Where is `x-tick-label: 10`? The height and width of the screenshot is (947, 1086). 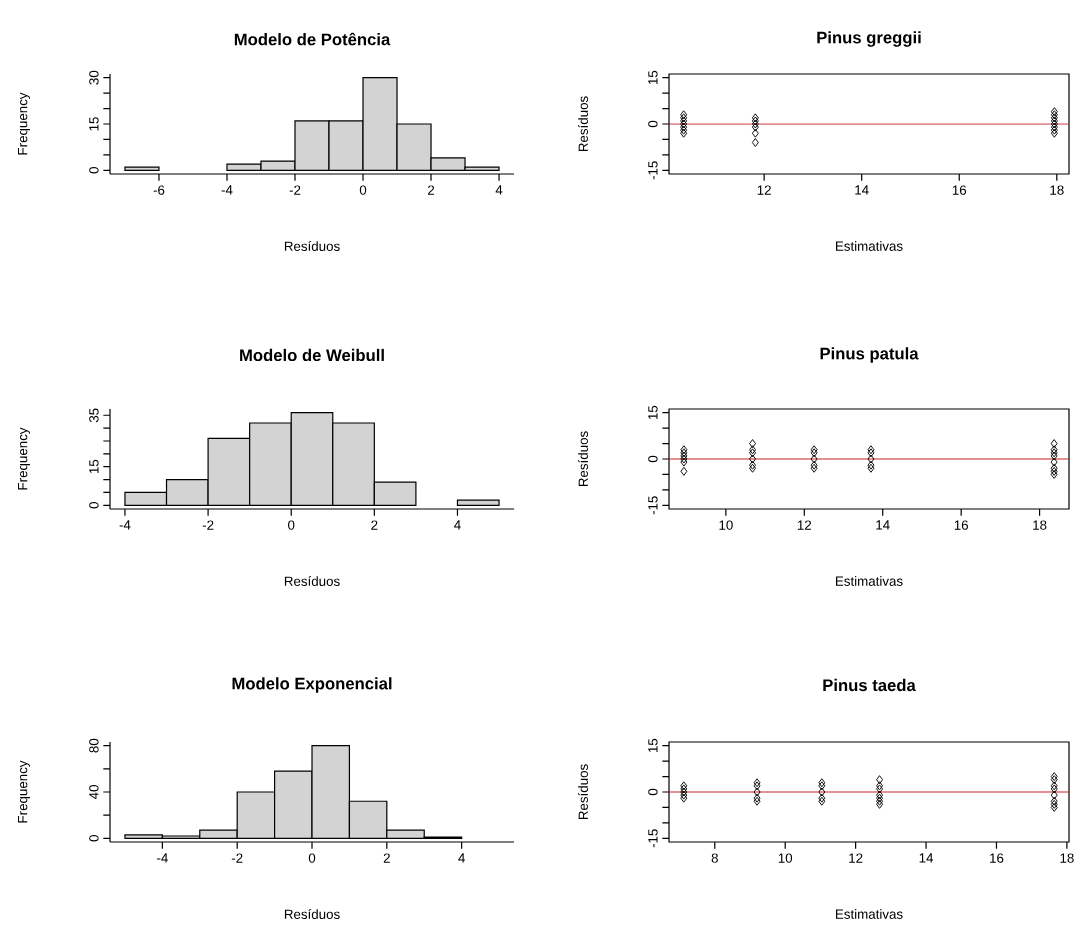
x-tick-label: 10 is located at coordinates (726, 525).